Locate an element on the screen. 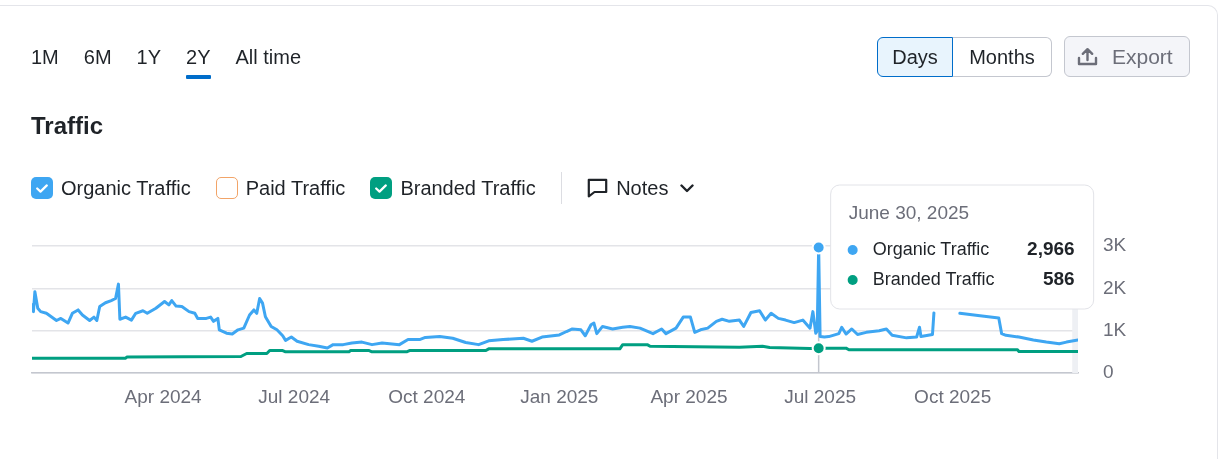 The image size is (1226, 459). text: June 30, 2025 is located at coordinates (909, 213).